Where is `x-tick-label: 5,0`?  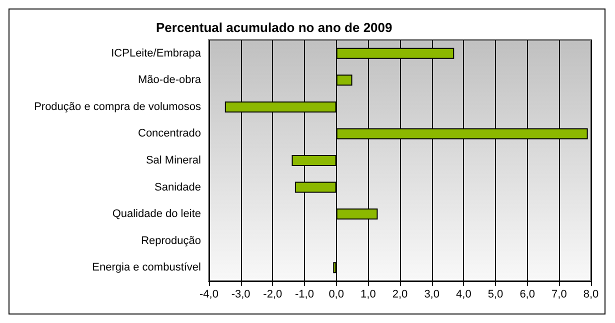 x-tick-label: 5,0 is located at coordinates (496, 294).